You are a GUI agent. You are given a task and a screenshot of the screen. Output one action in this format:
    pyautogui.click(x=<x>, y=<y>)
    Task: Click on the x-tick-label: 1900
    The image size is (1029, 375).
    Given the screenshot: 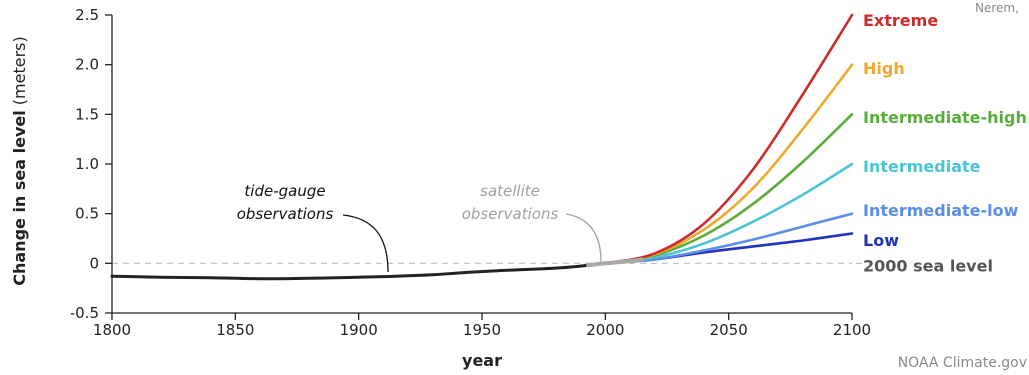 What is the action you would take?
    pyautogui.click(x=359, y=330)
    